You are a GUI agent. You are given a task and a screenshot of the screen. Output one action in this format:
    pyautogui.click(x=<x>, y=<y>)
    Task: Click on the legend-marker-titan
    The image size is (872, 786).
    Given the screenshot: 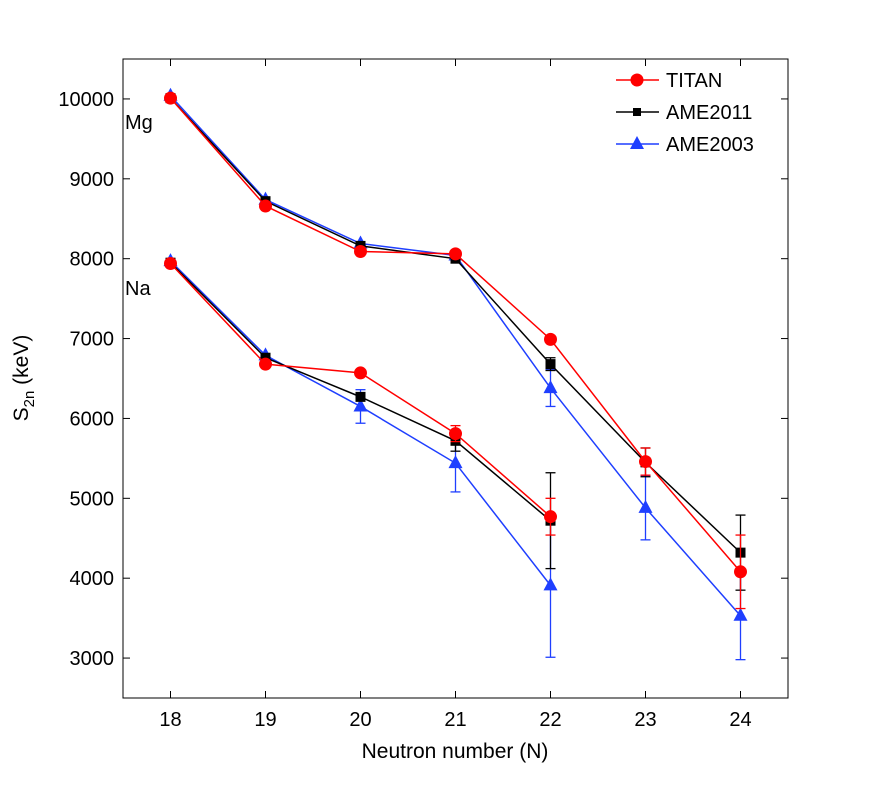 What is the action you would take?
    pyautogui.click(x=637, y=80)
    